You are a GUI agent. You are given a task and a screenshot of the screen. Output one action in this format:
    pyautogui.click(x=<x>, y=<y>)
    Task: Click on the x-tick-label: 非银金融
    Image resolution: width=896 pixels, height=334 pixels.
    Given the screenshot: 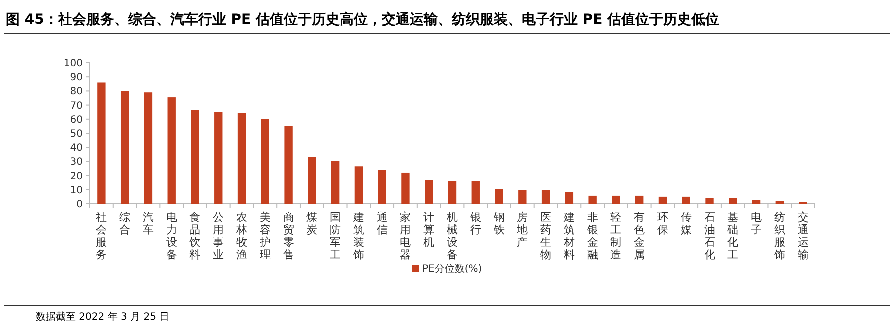 What is the action you would take?
    pyautogui.click(x=592, y=236)
    